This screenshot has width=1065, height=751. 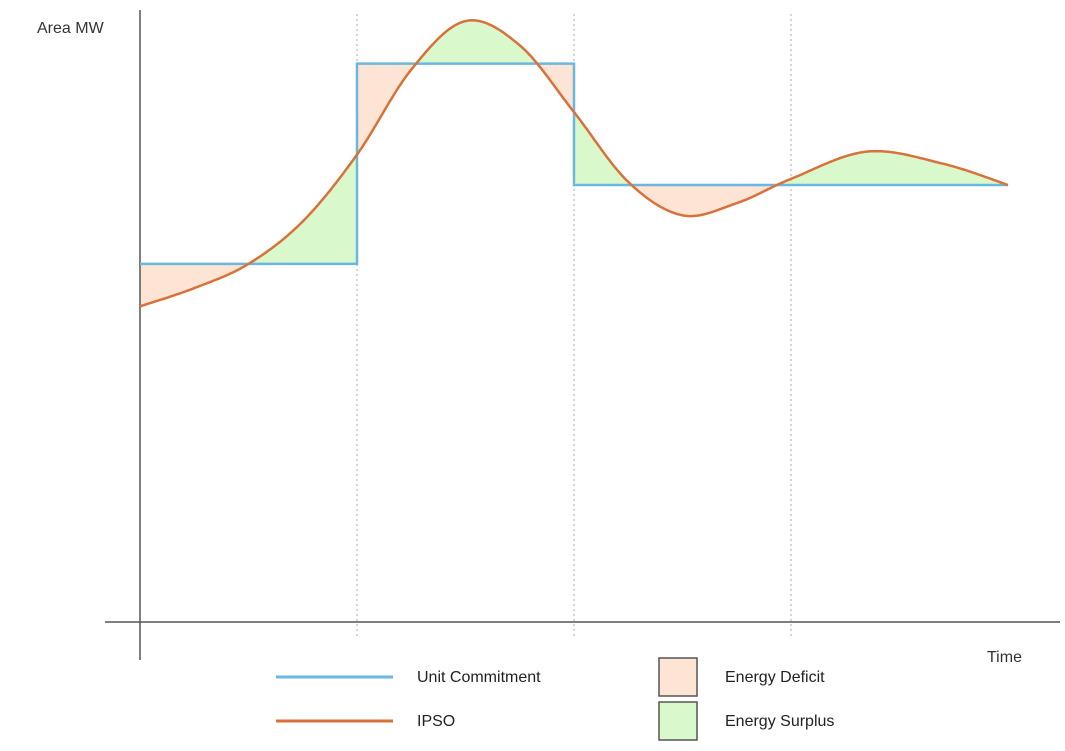 What do you see at coordinates (71, 28) in the screenshot?
I see `y-axis-label: Area MW` at bounding box center [71, 28].